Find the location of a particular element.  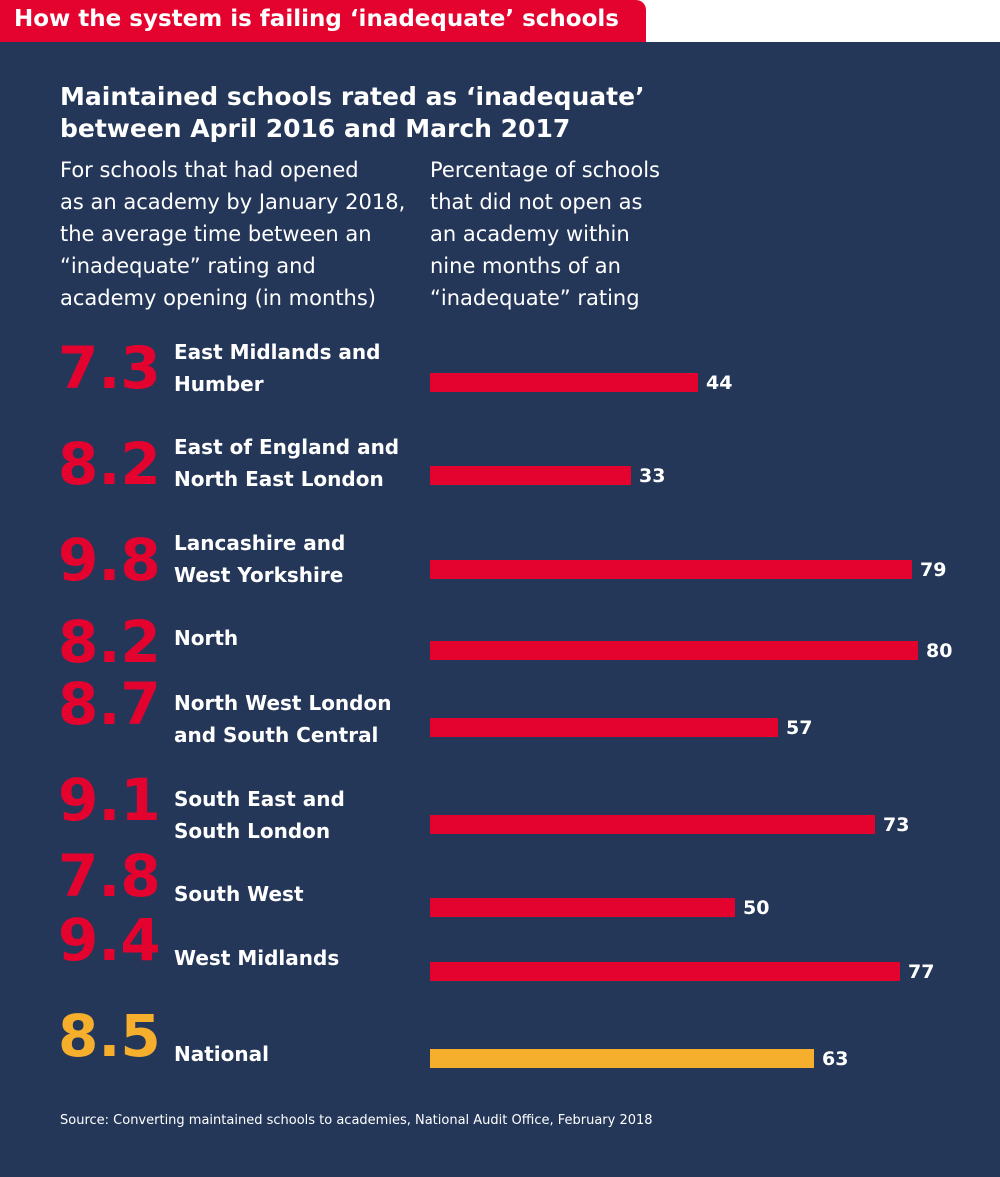

chart-title-line1: Maintained schools rated as ‘inadequate’ is located at coordinates (352, 96).